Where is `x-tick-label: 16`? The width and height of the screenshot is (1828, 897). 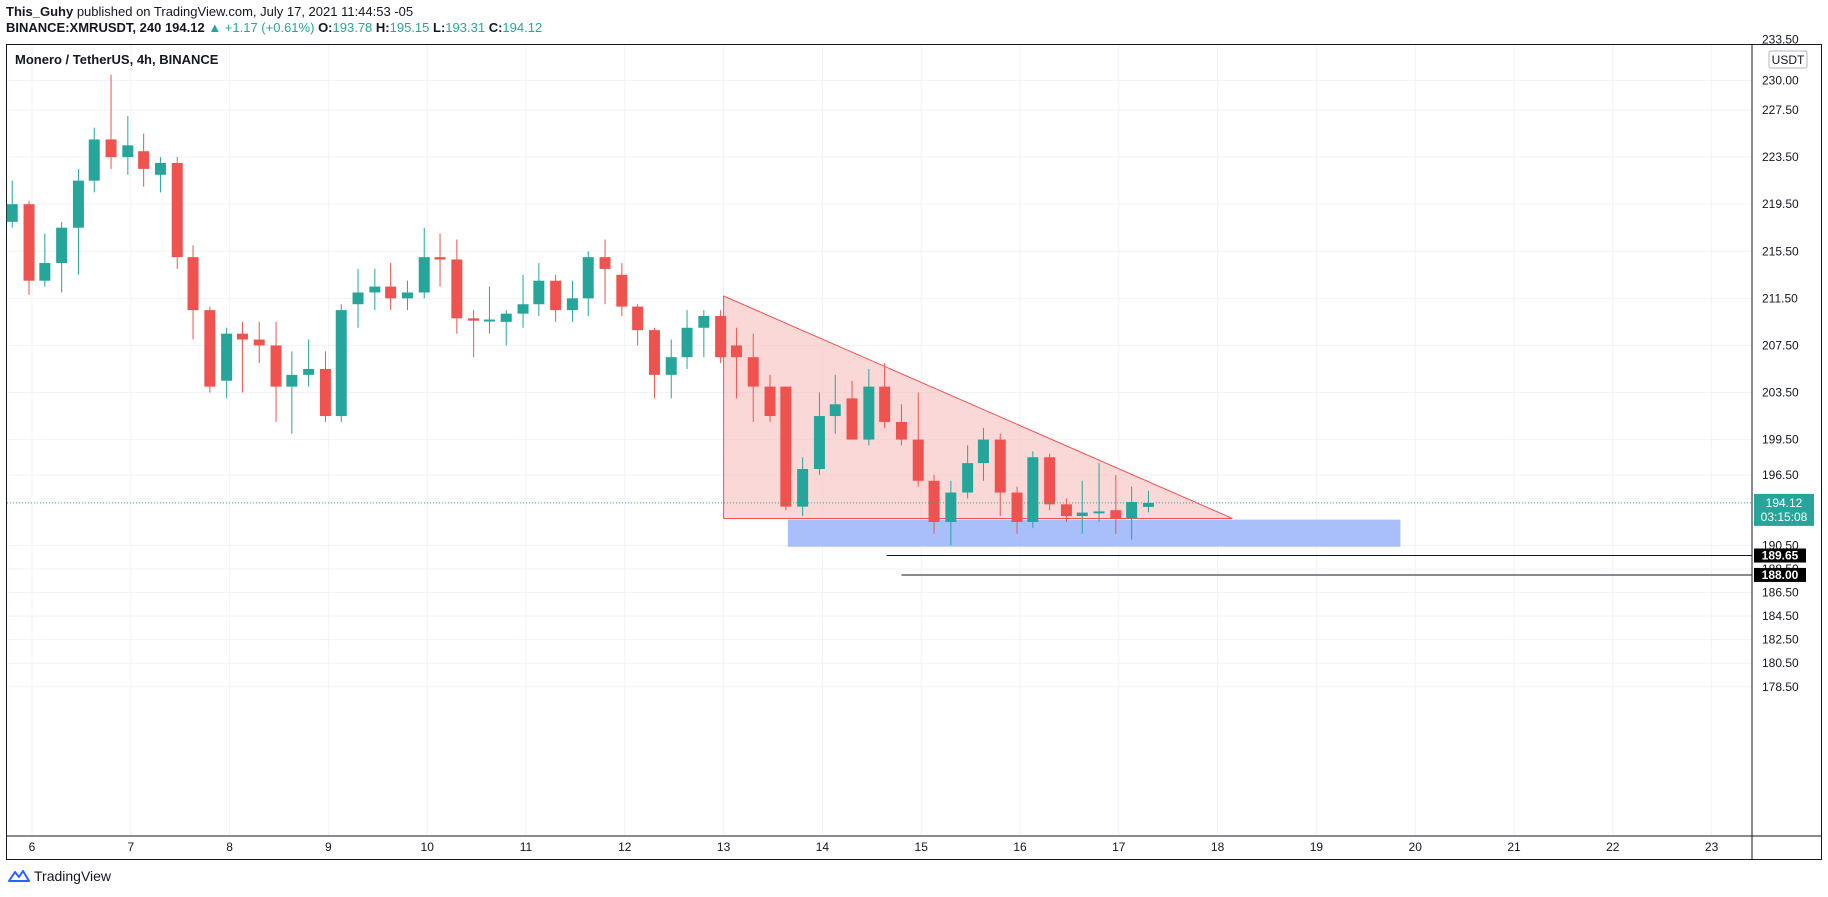
x-tick-label: 16 is located at coordinates (1020, 847).